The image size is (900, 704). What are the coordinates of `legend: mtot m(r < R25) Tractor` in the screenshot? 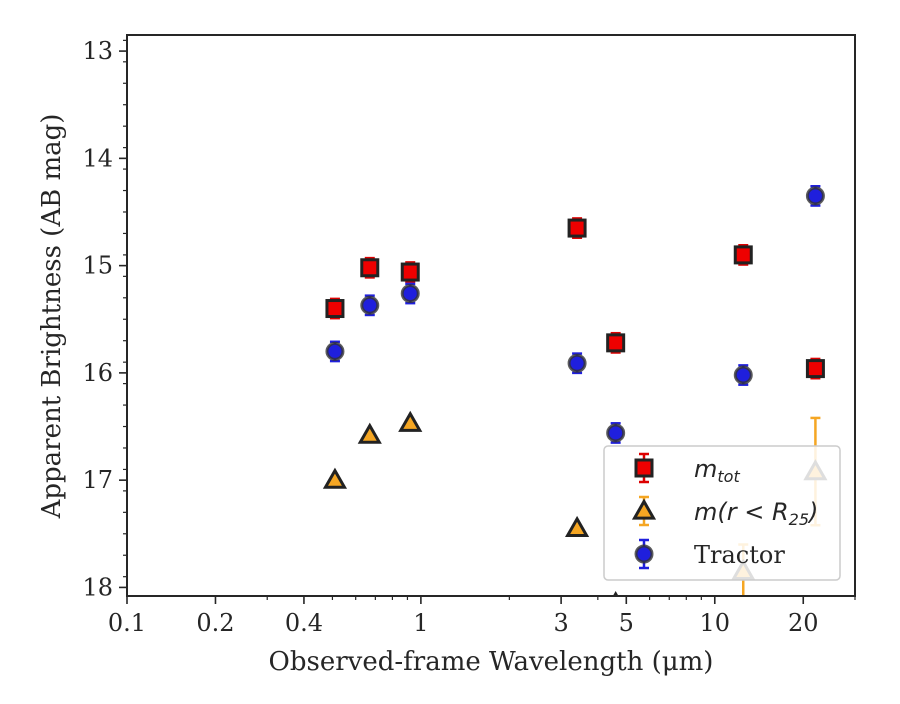 It's located at (722, 513).